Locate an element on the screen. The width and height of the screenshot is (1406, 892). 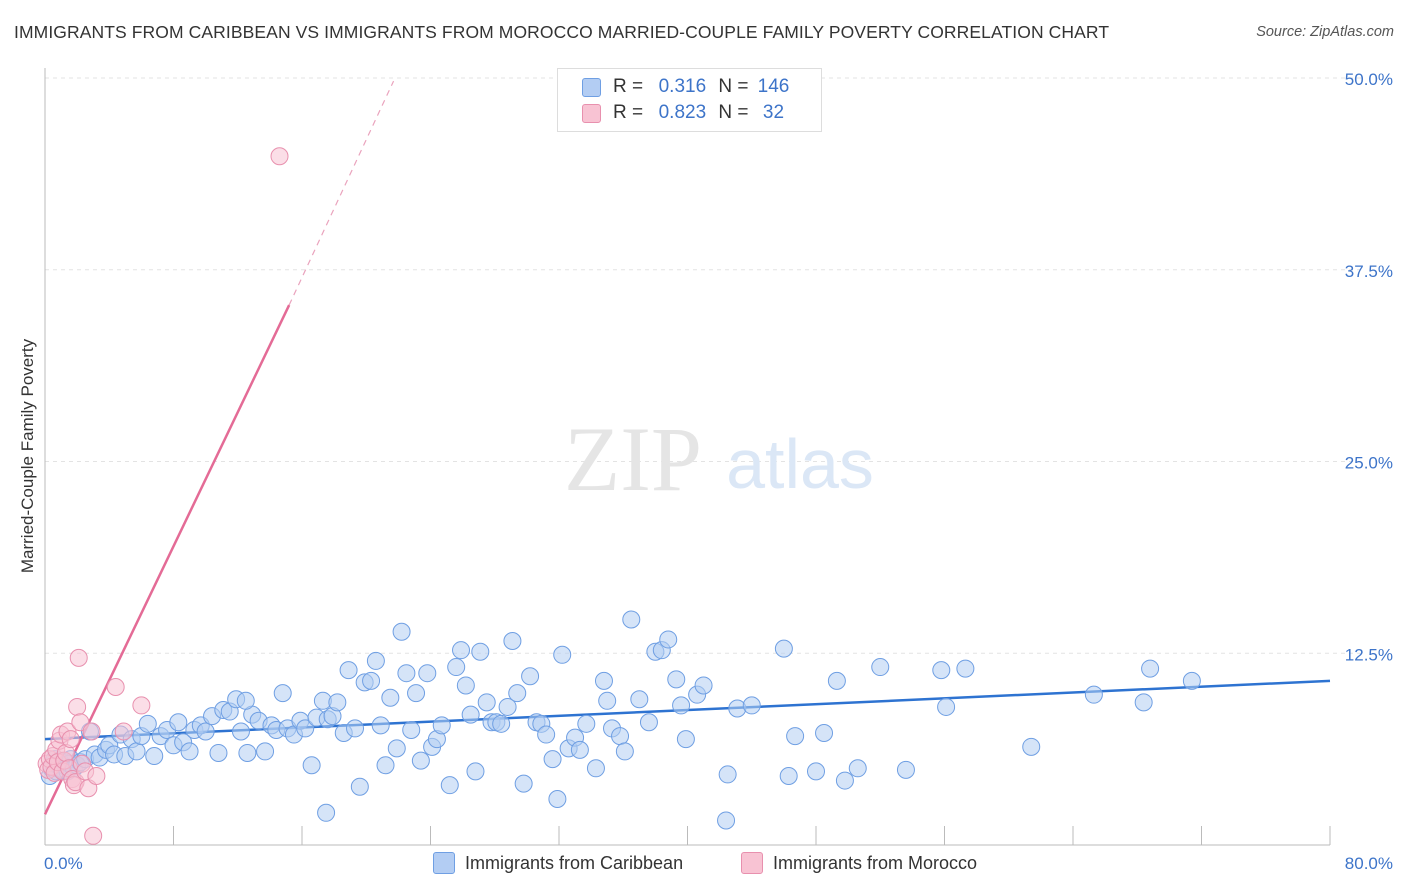
legend-item-morocco: Immigrants from Morocco is located at coordinates (859, 863).